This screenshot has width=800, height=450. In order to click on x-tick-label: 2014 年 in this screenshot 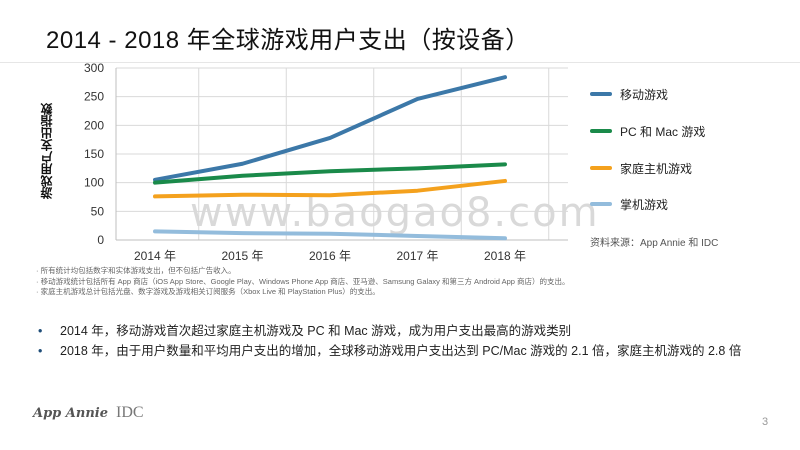, I will do `click(155, 256)`.